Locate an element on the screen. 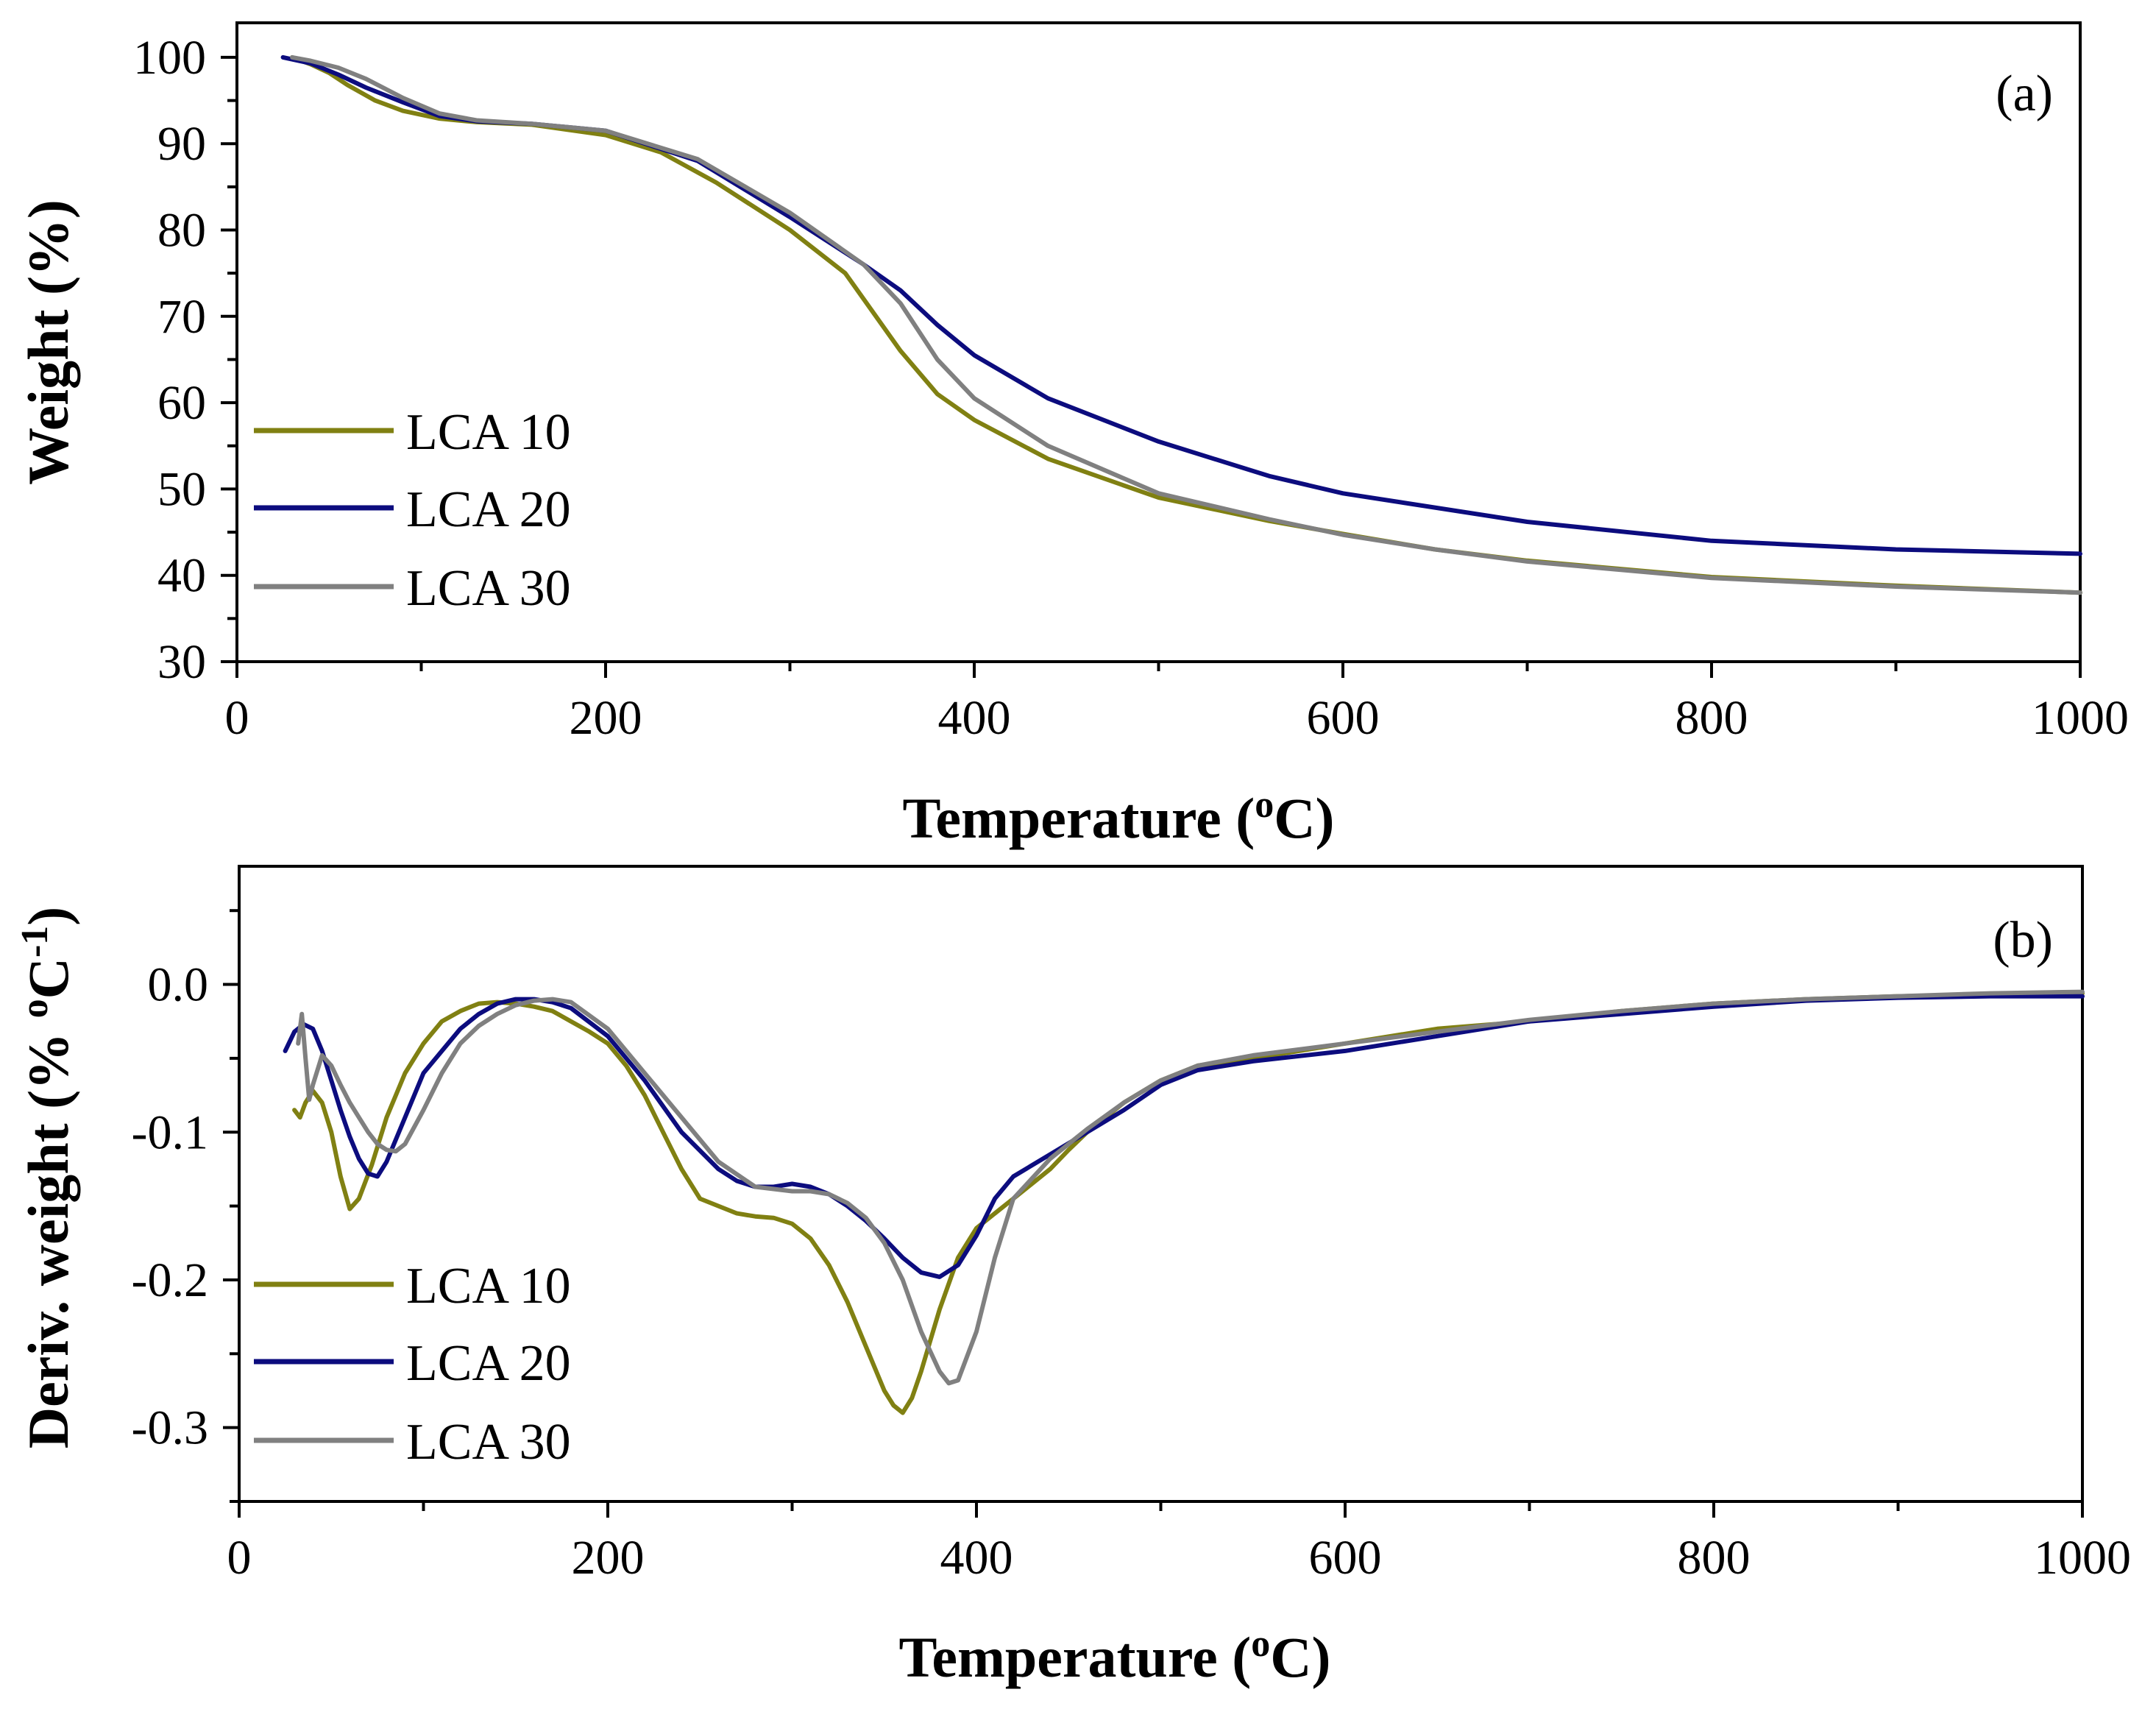 This screenshot has width=2156, height=1709. panel-a-y-tick-label: 60 is located at coordinates (181, 403).